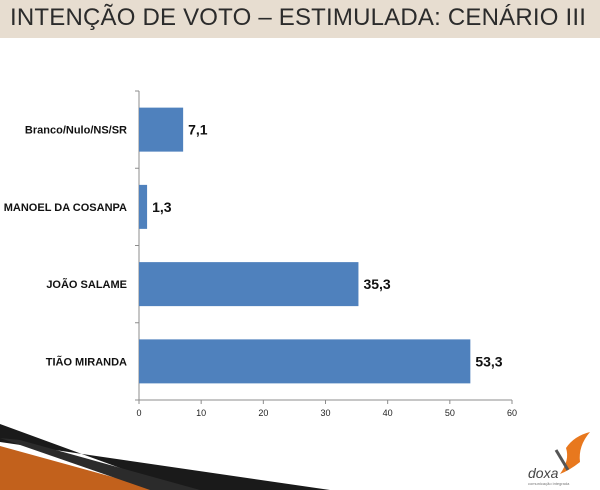 The height and width of the screenshot is (490, 600). What do you see at coordinates (488, 361) in the screenshot?
I see `data-label: 53,3` at bounding box center [488, 361].